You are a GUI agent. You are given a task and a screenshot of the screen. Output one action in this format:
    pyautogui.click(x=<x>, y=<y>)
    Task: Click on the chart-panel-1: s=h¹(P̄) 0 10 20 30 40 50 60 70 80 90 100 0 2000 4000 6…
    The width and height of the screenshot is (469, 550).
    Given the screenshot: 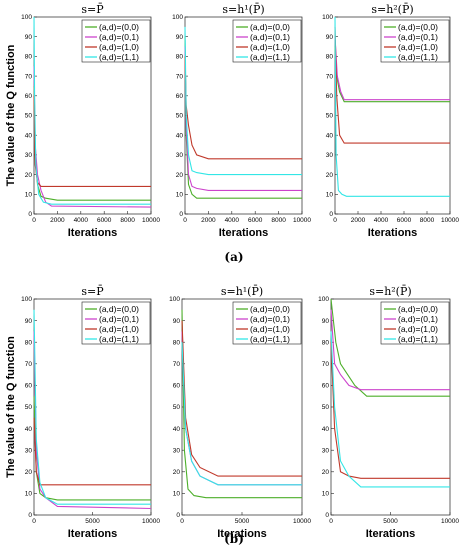 What is the action you would take?
    pyautogui.click(x=241, y=121)
    